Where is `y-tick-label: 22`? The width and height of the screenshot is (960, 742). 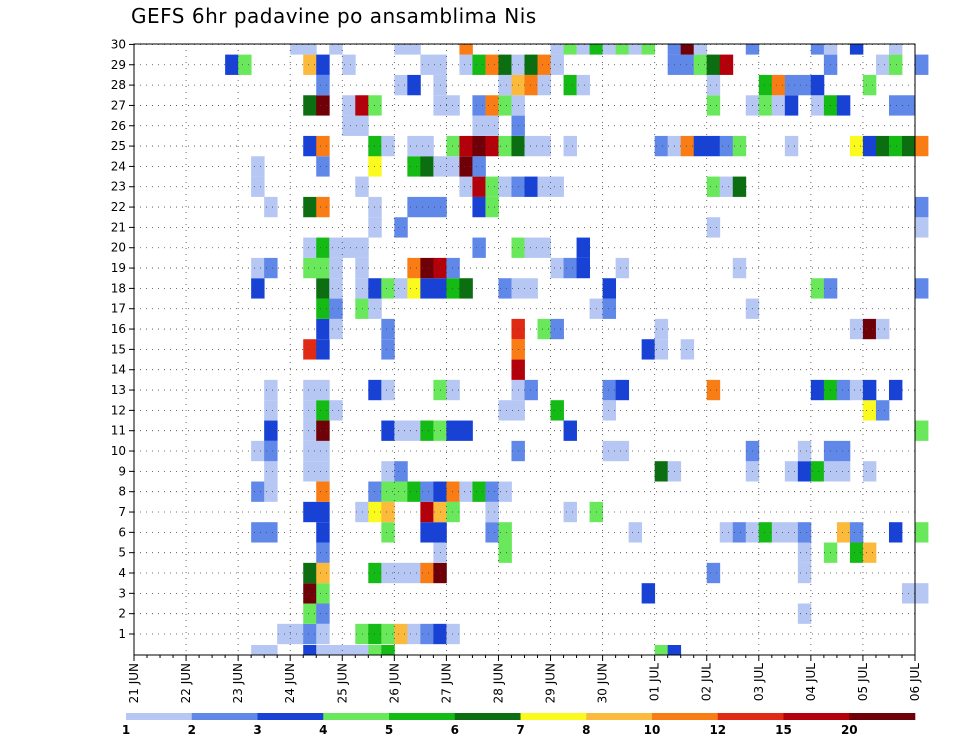 y-tick-label: 22 is located at coordinates (118, 207).